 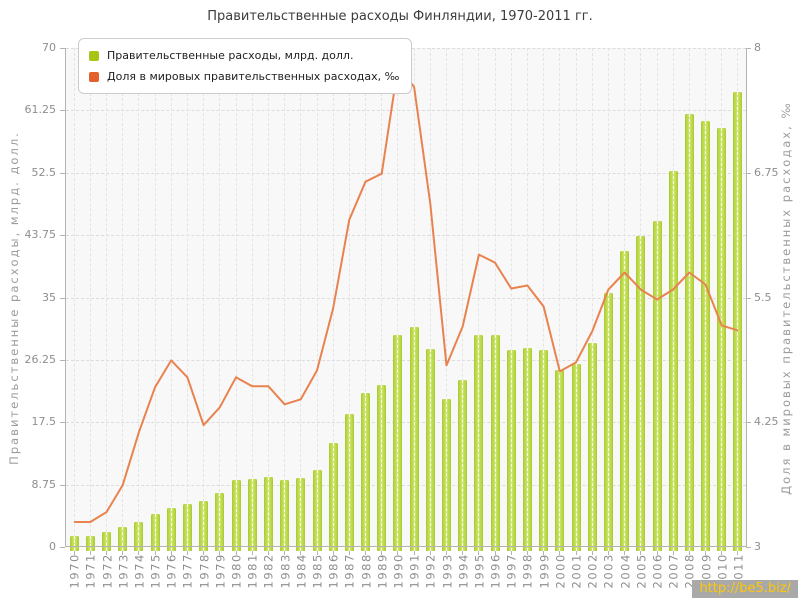 What do you see at coordinates (44, 484) in the screenshot?
I see `left-axis-tick-label: 8.75` at bounding box center [44, 484].